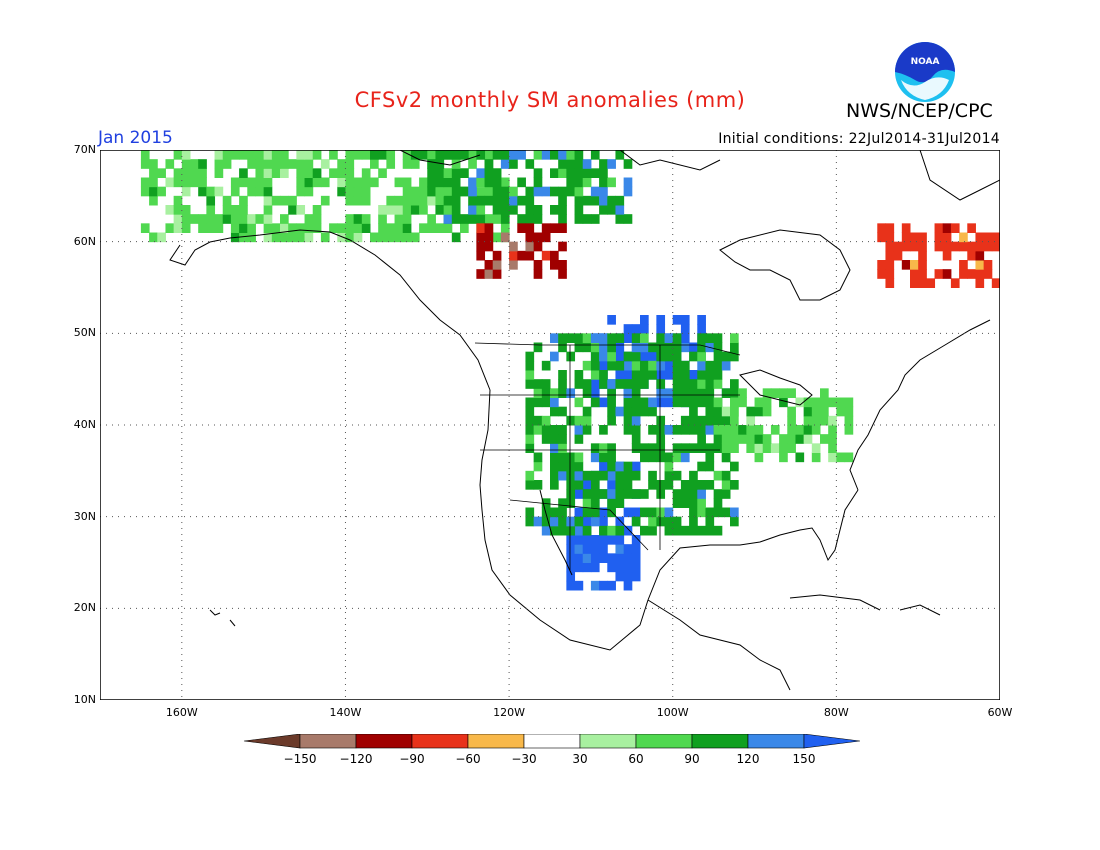 This screenshot has height=850, width=1100. I want to click on lon-tick-label: 100W, so click(672, 712).